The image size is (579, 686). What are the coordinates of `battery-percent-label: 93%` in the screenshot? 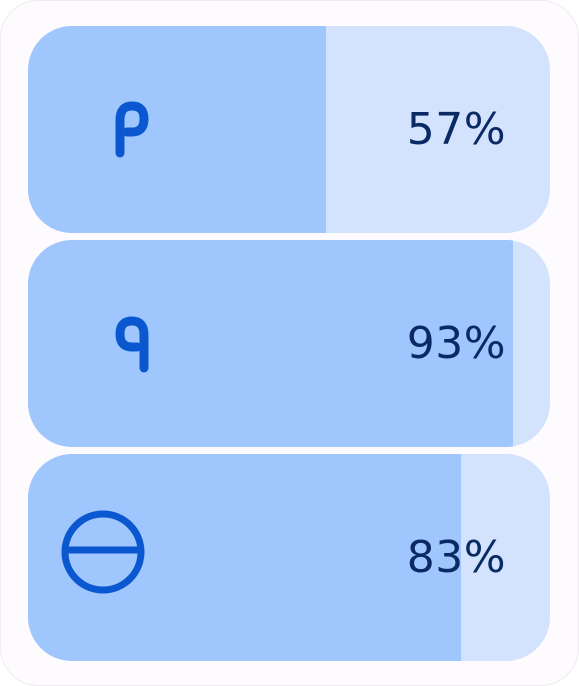 It's located at (456, 343).